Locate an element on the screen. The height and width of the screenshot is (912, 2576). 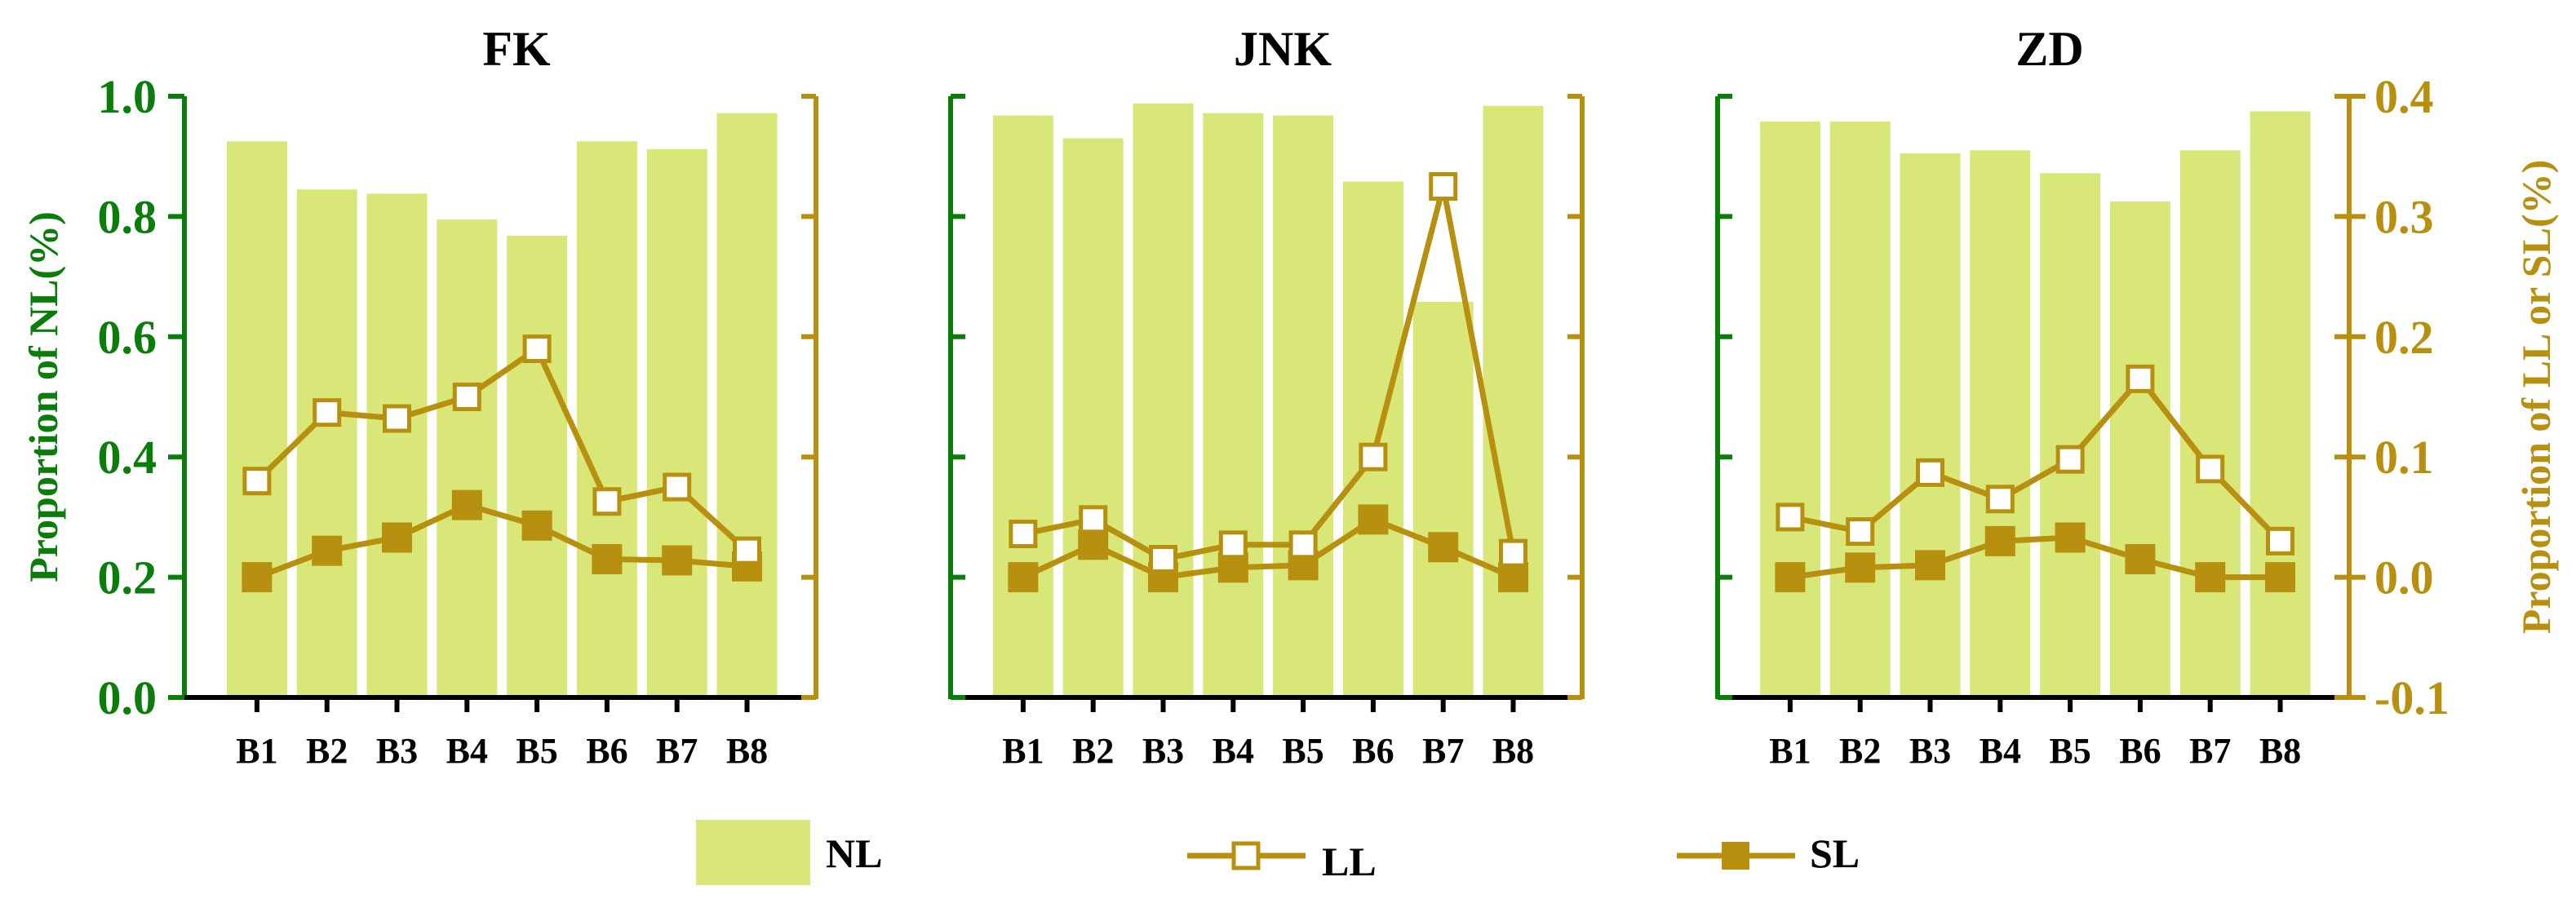
left-tick-label: 1.0 is located at coordinates (127, 96).